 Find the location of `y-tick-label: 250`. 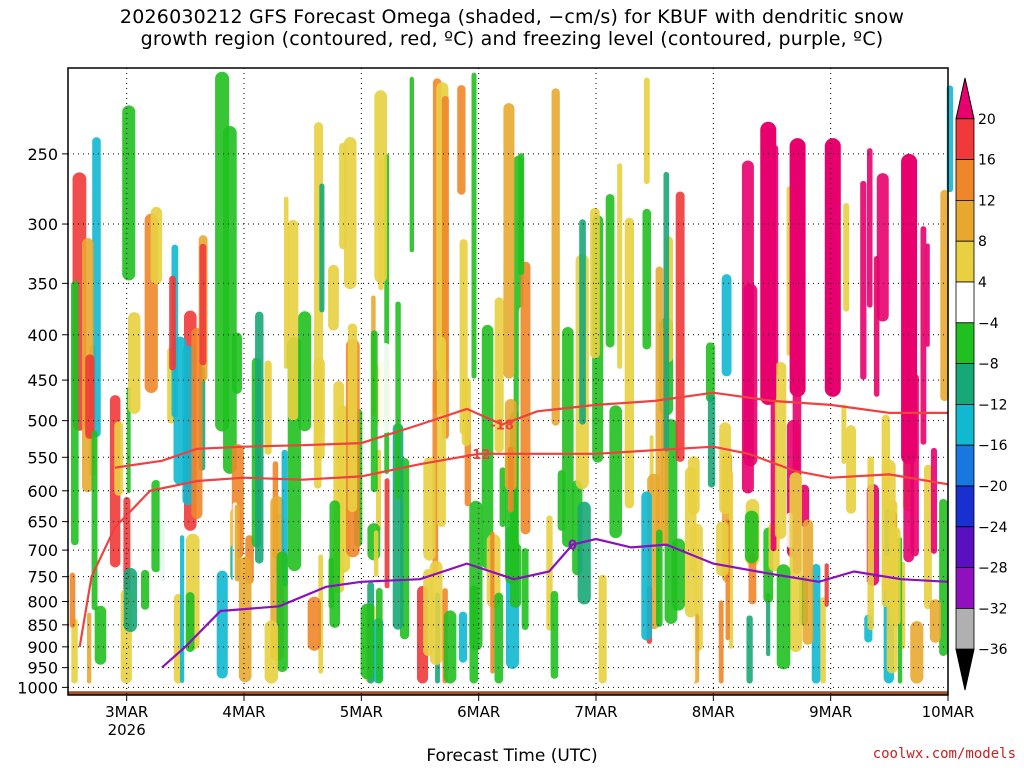

y-tick-label: 250 is located at coordinates (42, 154).